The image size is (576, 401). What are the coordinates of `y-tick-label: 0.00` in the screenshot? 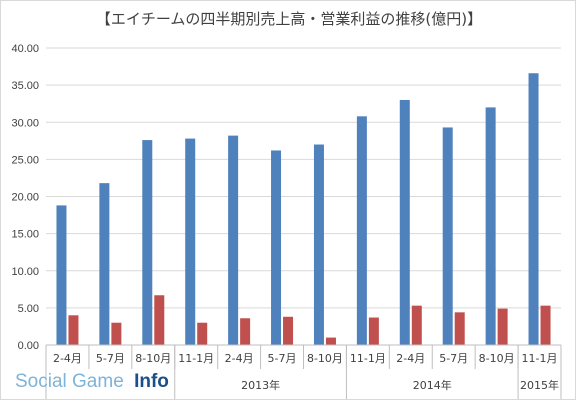 It's located at (28, 346).